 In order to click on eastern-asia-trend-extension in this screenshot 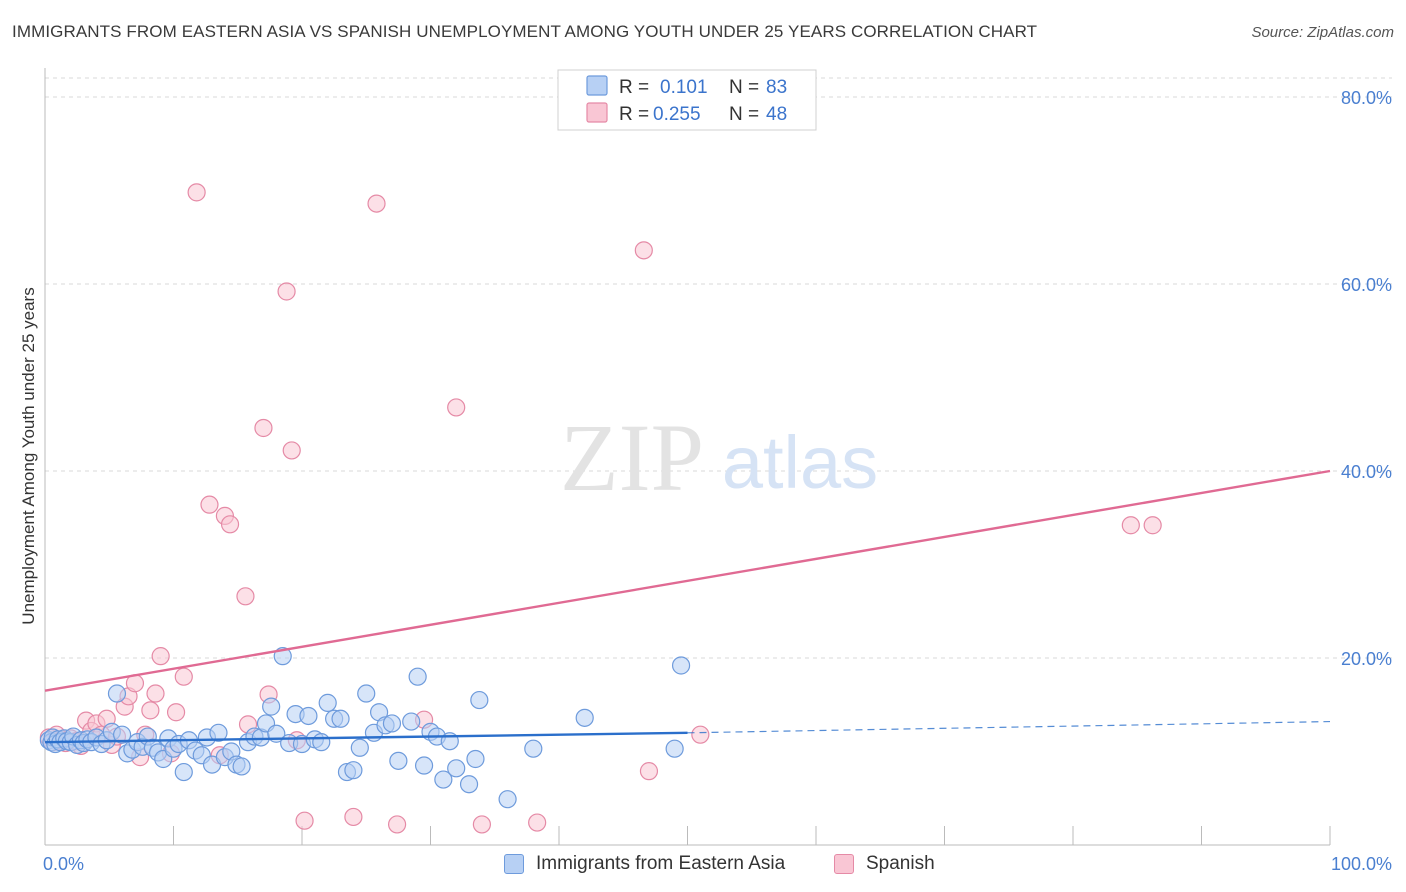, I will do `click(1009, 727)`.